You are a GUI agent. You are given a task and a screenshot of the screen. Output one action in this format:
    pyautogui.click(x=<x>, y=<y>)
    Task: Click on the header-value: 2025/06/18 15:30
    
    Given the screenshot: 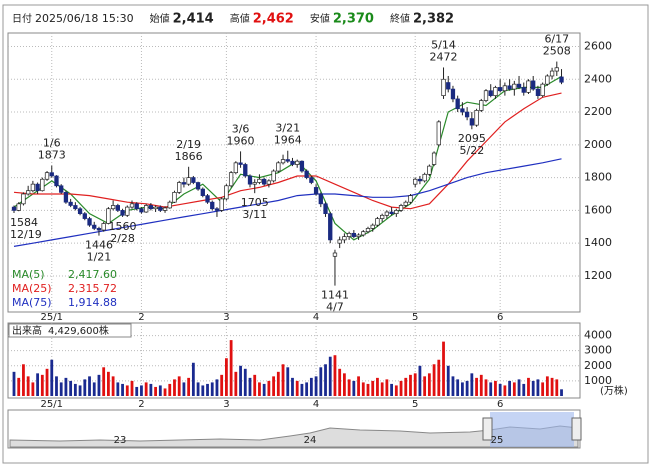 What is the action you would take?
    pyautogui.click(x=84, y=18)
    